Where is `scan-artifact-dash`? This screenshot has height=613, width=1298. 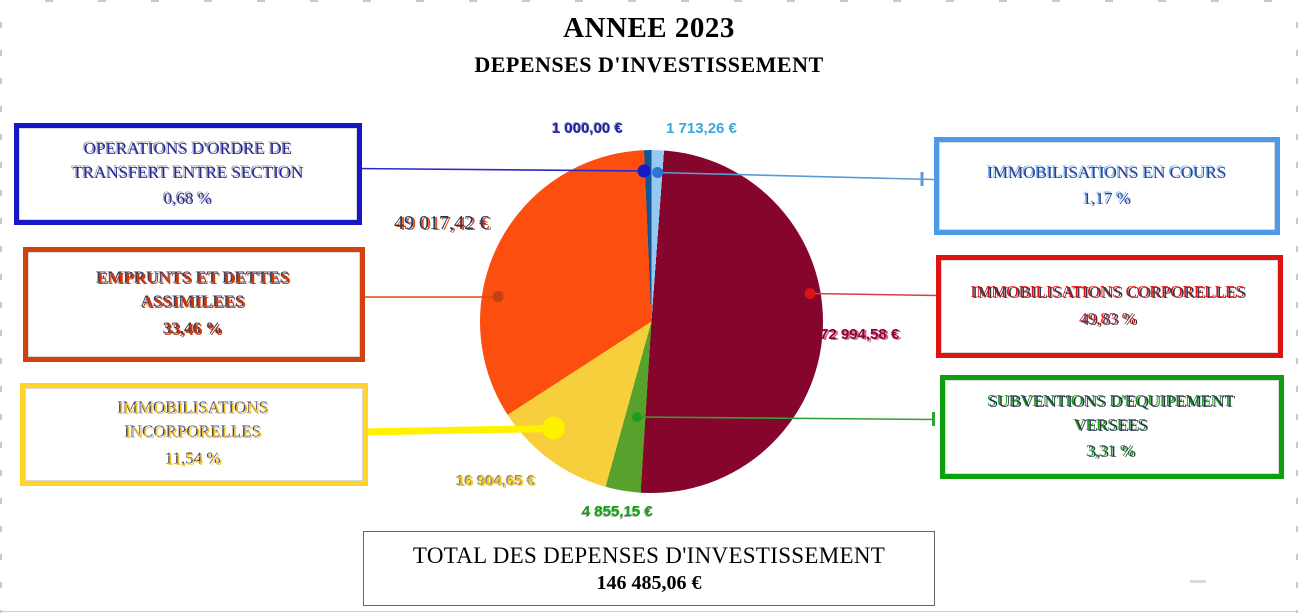 scan-artifact-dash is located at coordinates (1198, 581).